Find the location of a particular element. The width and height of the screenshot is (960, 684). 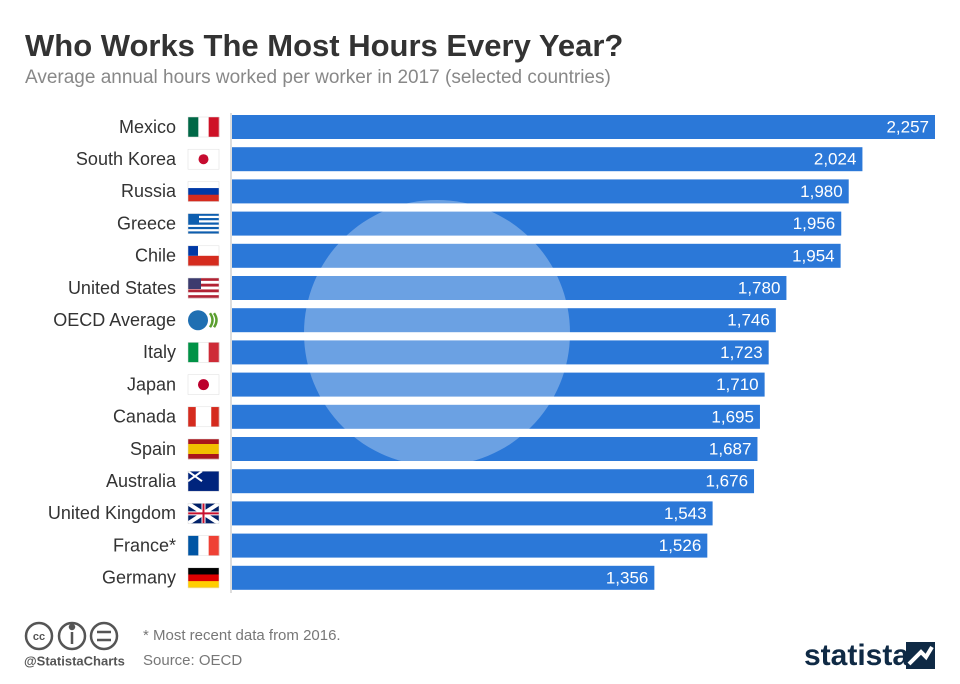

category-label: Italy is located at coordinates (159, 352).